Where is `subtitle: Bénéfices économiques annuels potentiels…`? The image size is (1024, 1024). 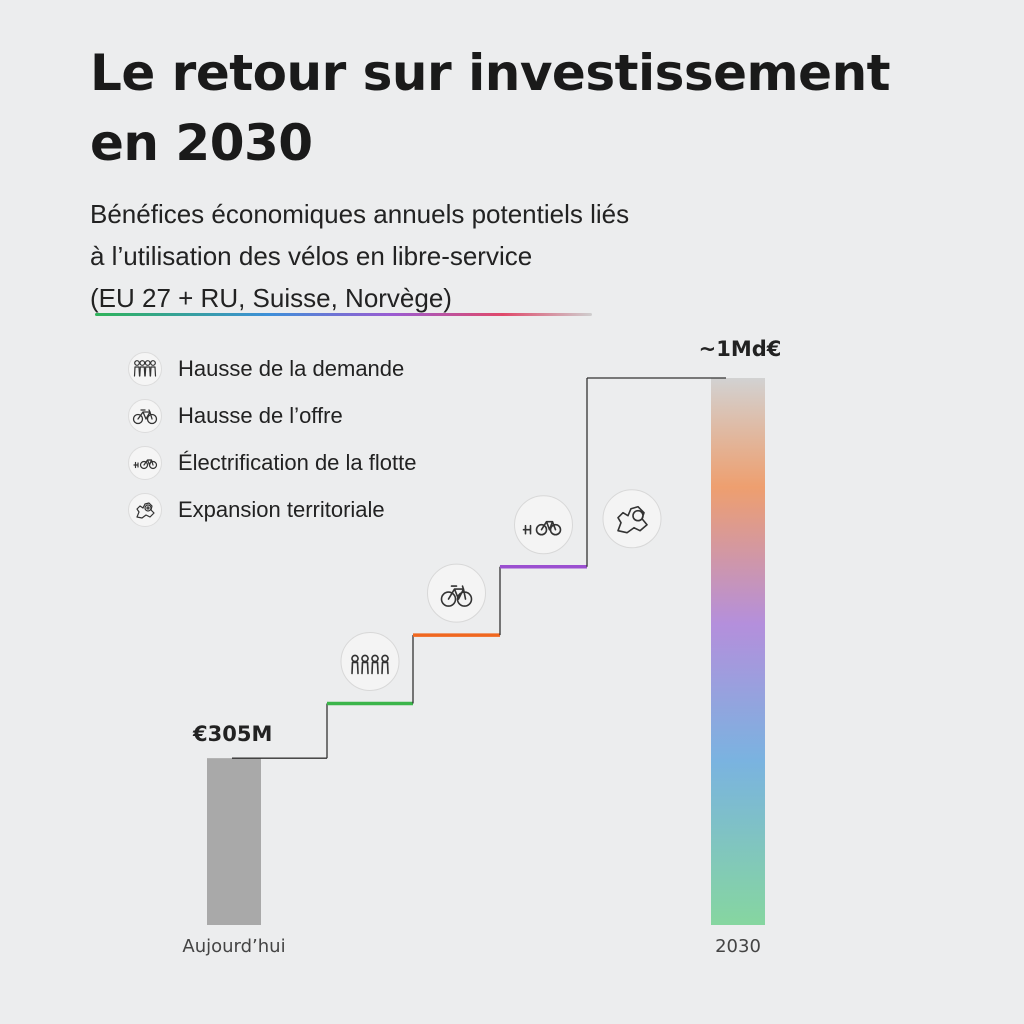
subtitle: Bénéfices économiques annuels potentiels… is located at coordinates (450, 256).